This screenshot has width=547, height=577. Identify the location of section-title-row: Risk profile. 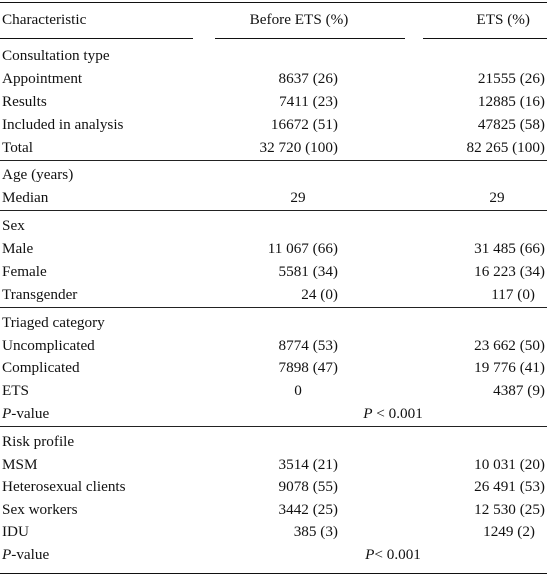
(273, 442).